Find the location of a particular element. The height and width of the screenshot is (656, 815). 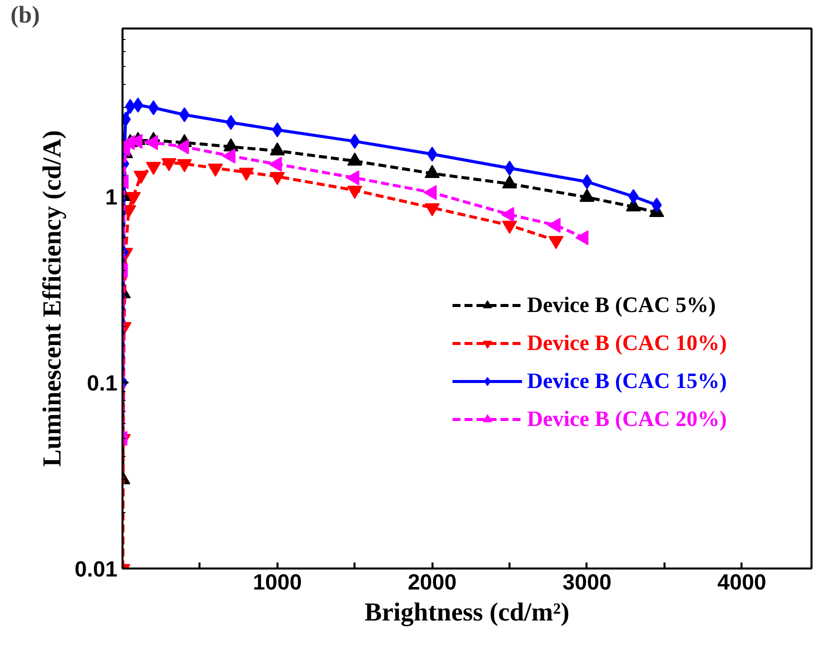

x-tick-label: 2000 is located at coordinates (432, 582).